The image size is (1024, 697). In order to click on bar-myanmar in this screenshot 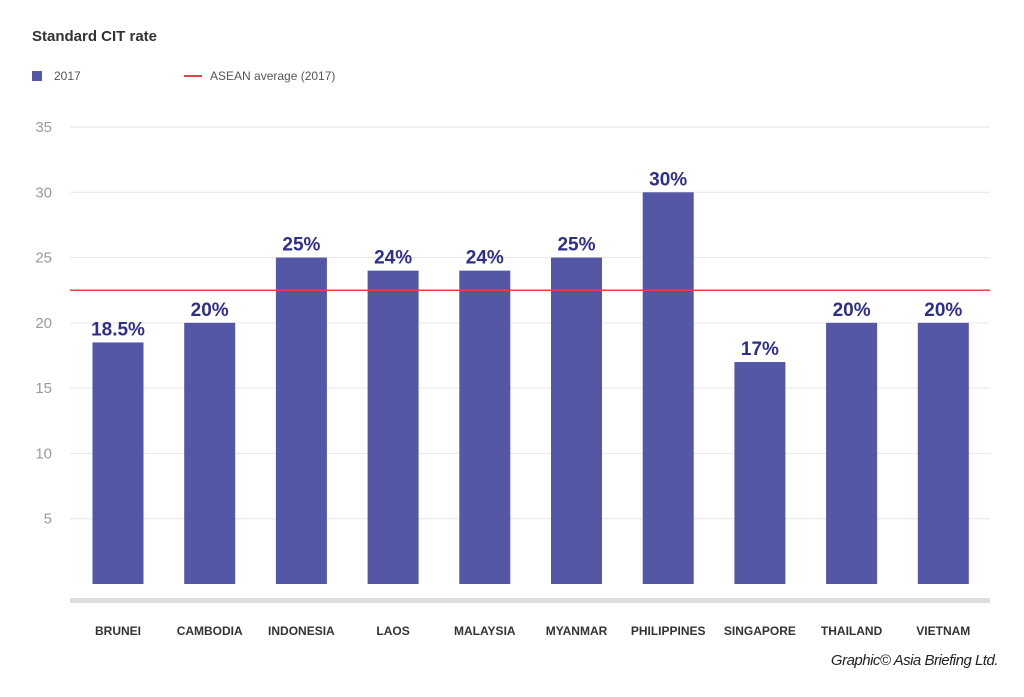, I will do `click(576, 420)`.